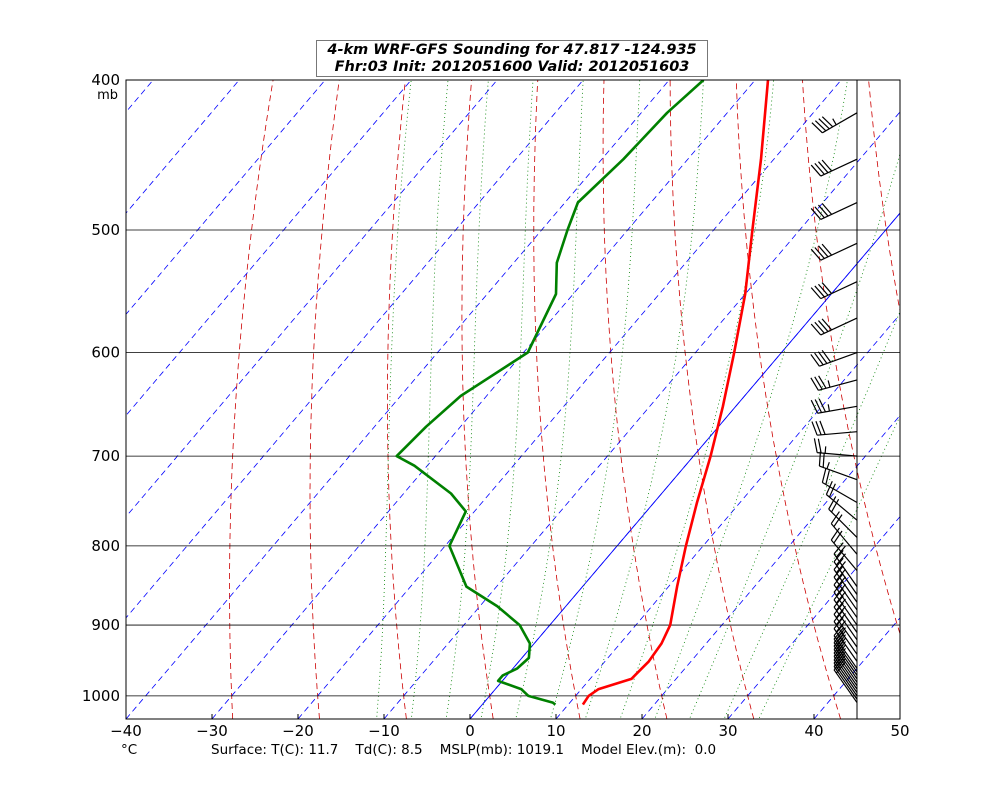 The image size is (1000, 800). What do you see at coordinates (105, 230) in the screenshot?
I see `y-tick-label: 500` at bounding box center [105, 230].